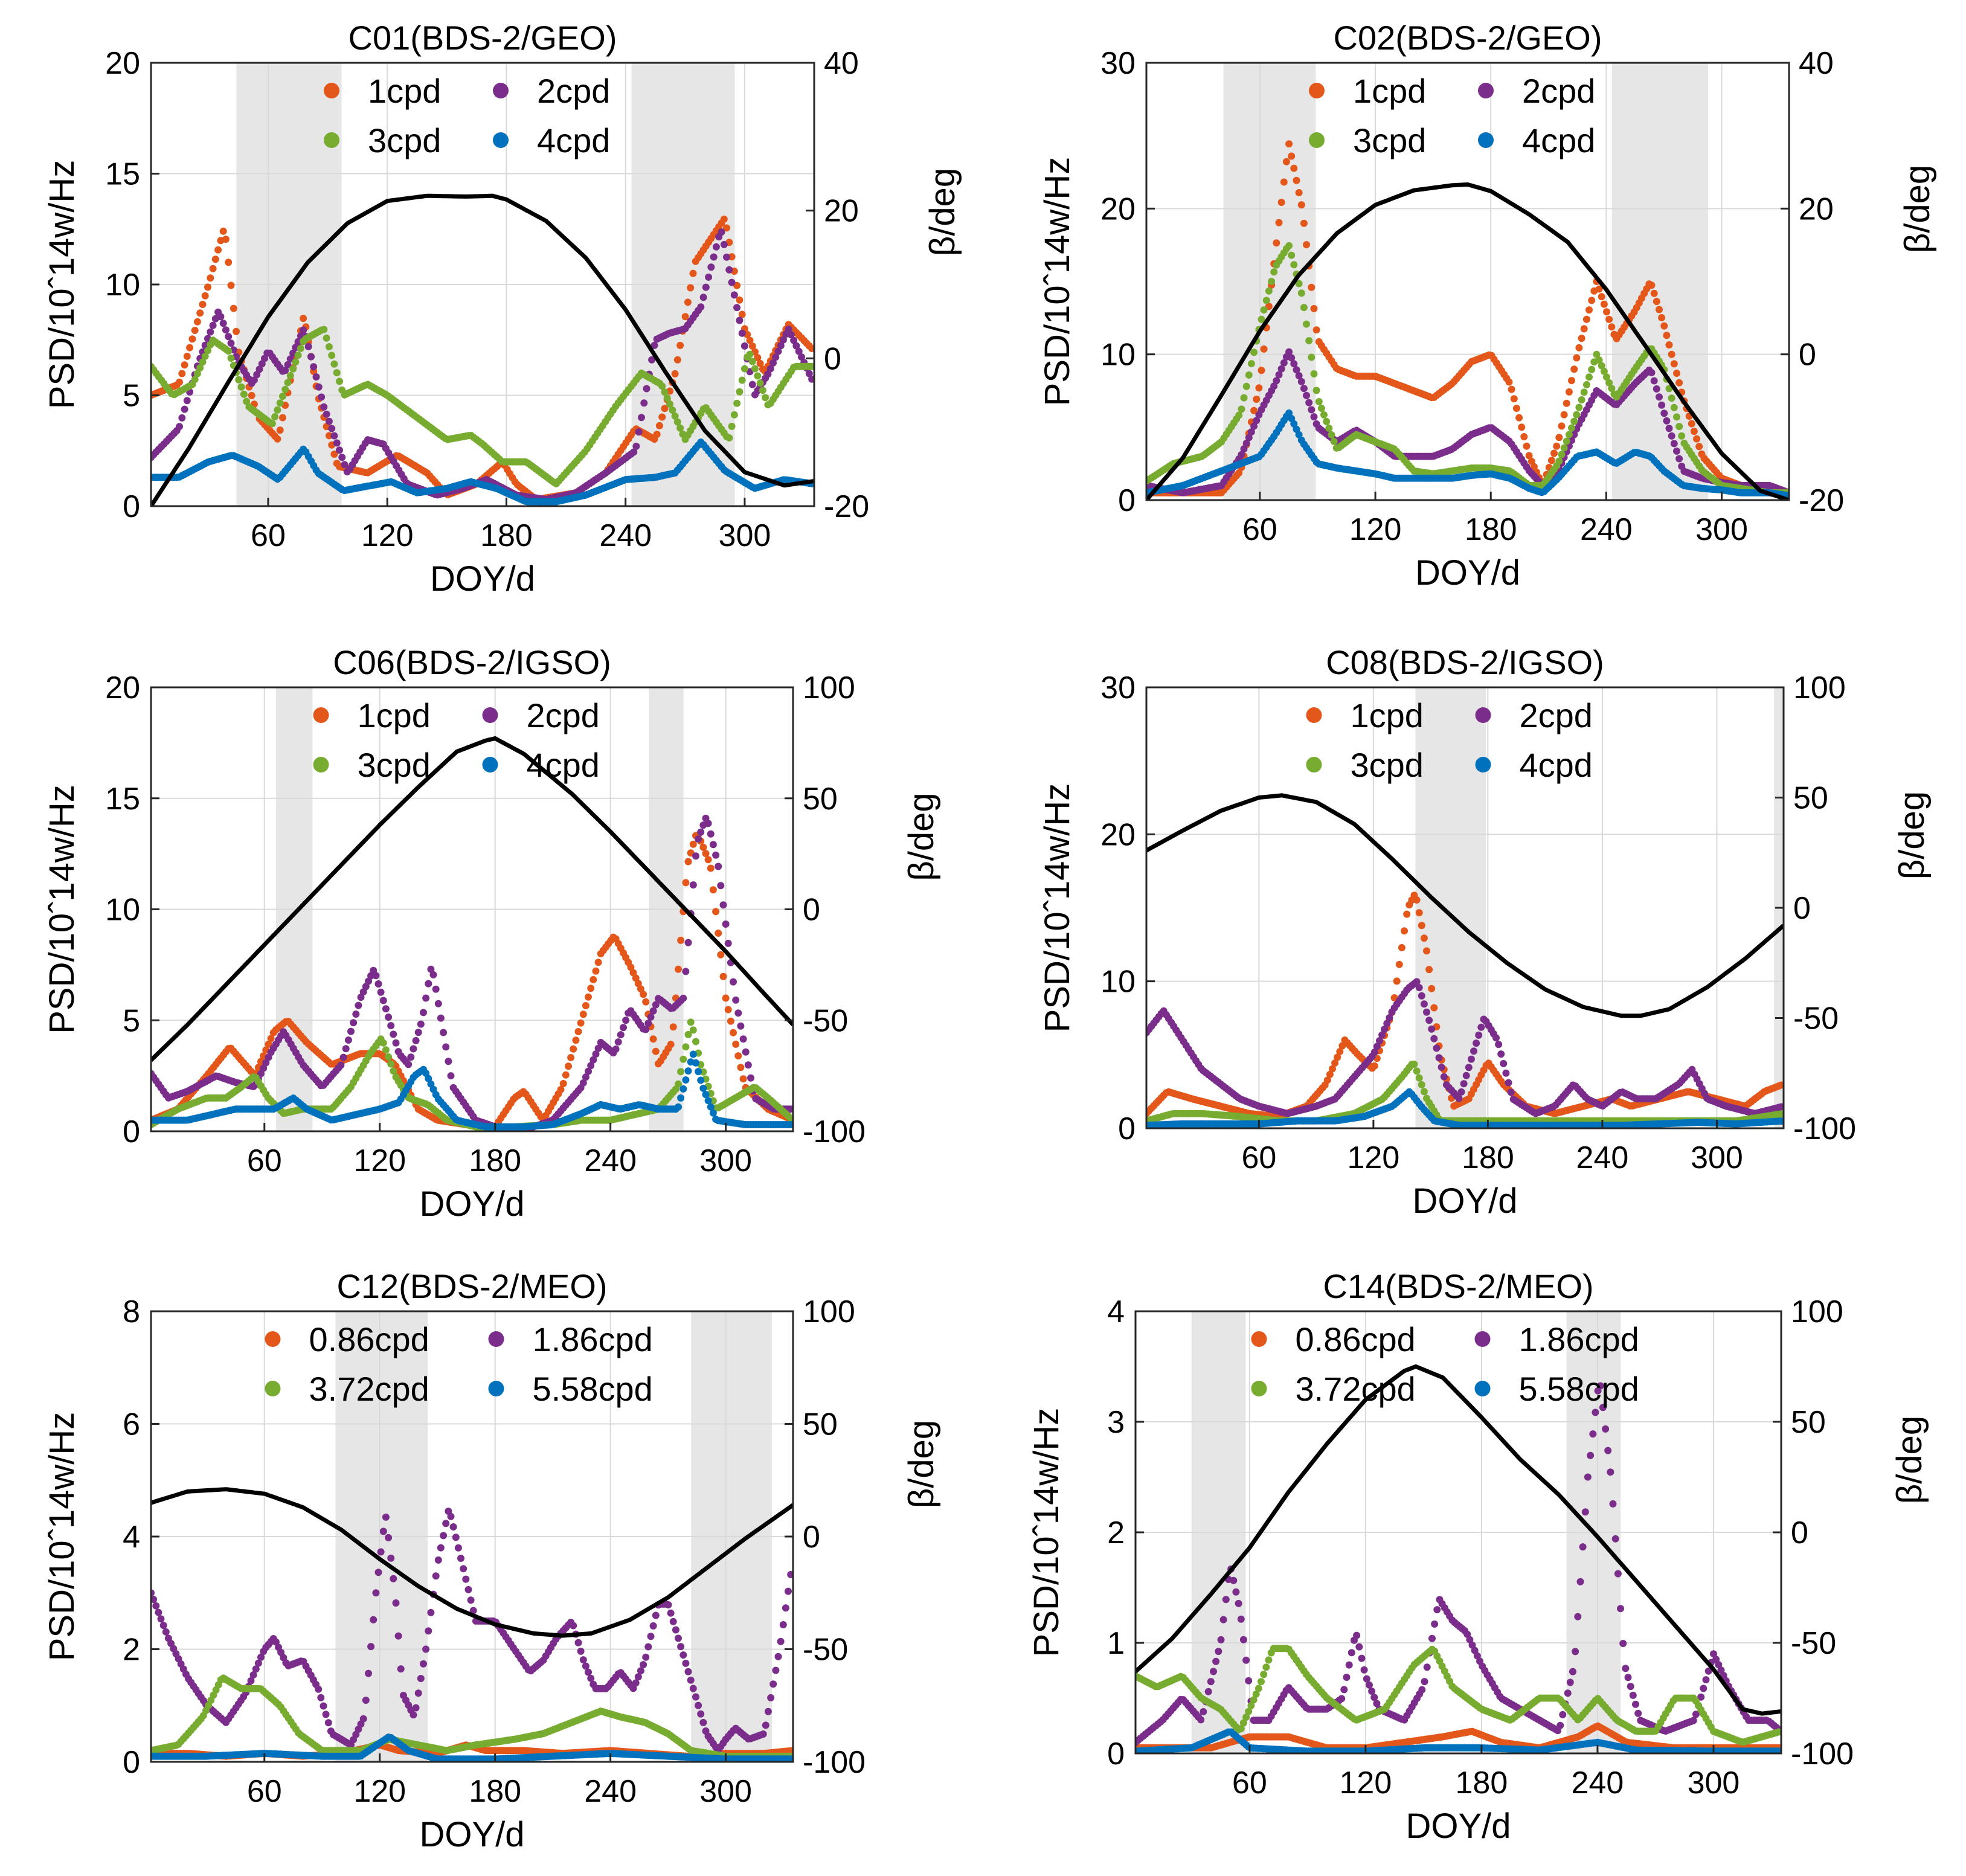 The height and width of the screenshot is (1876, 1966). Describe the element at coordinates (506, 535) in the screenshot. I see `x-tick-label: 180` at that location.